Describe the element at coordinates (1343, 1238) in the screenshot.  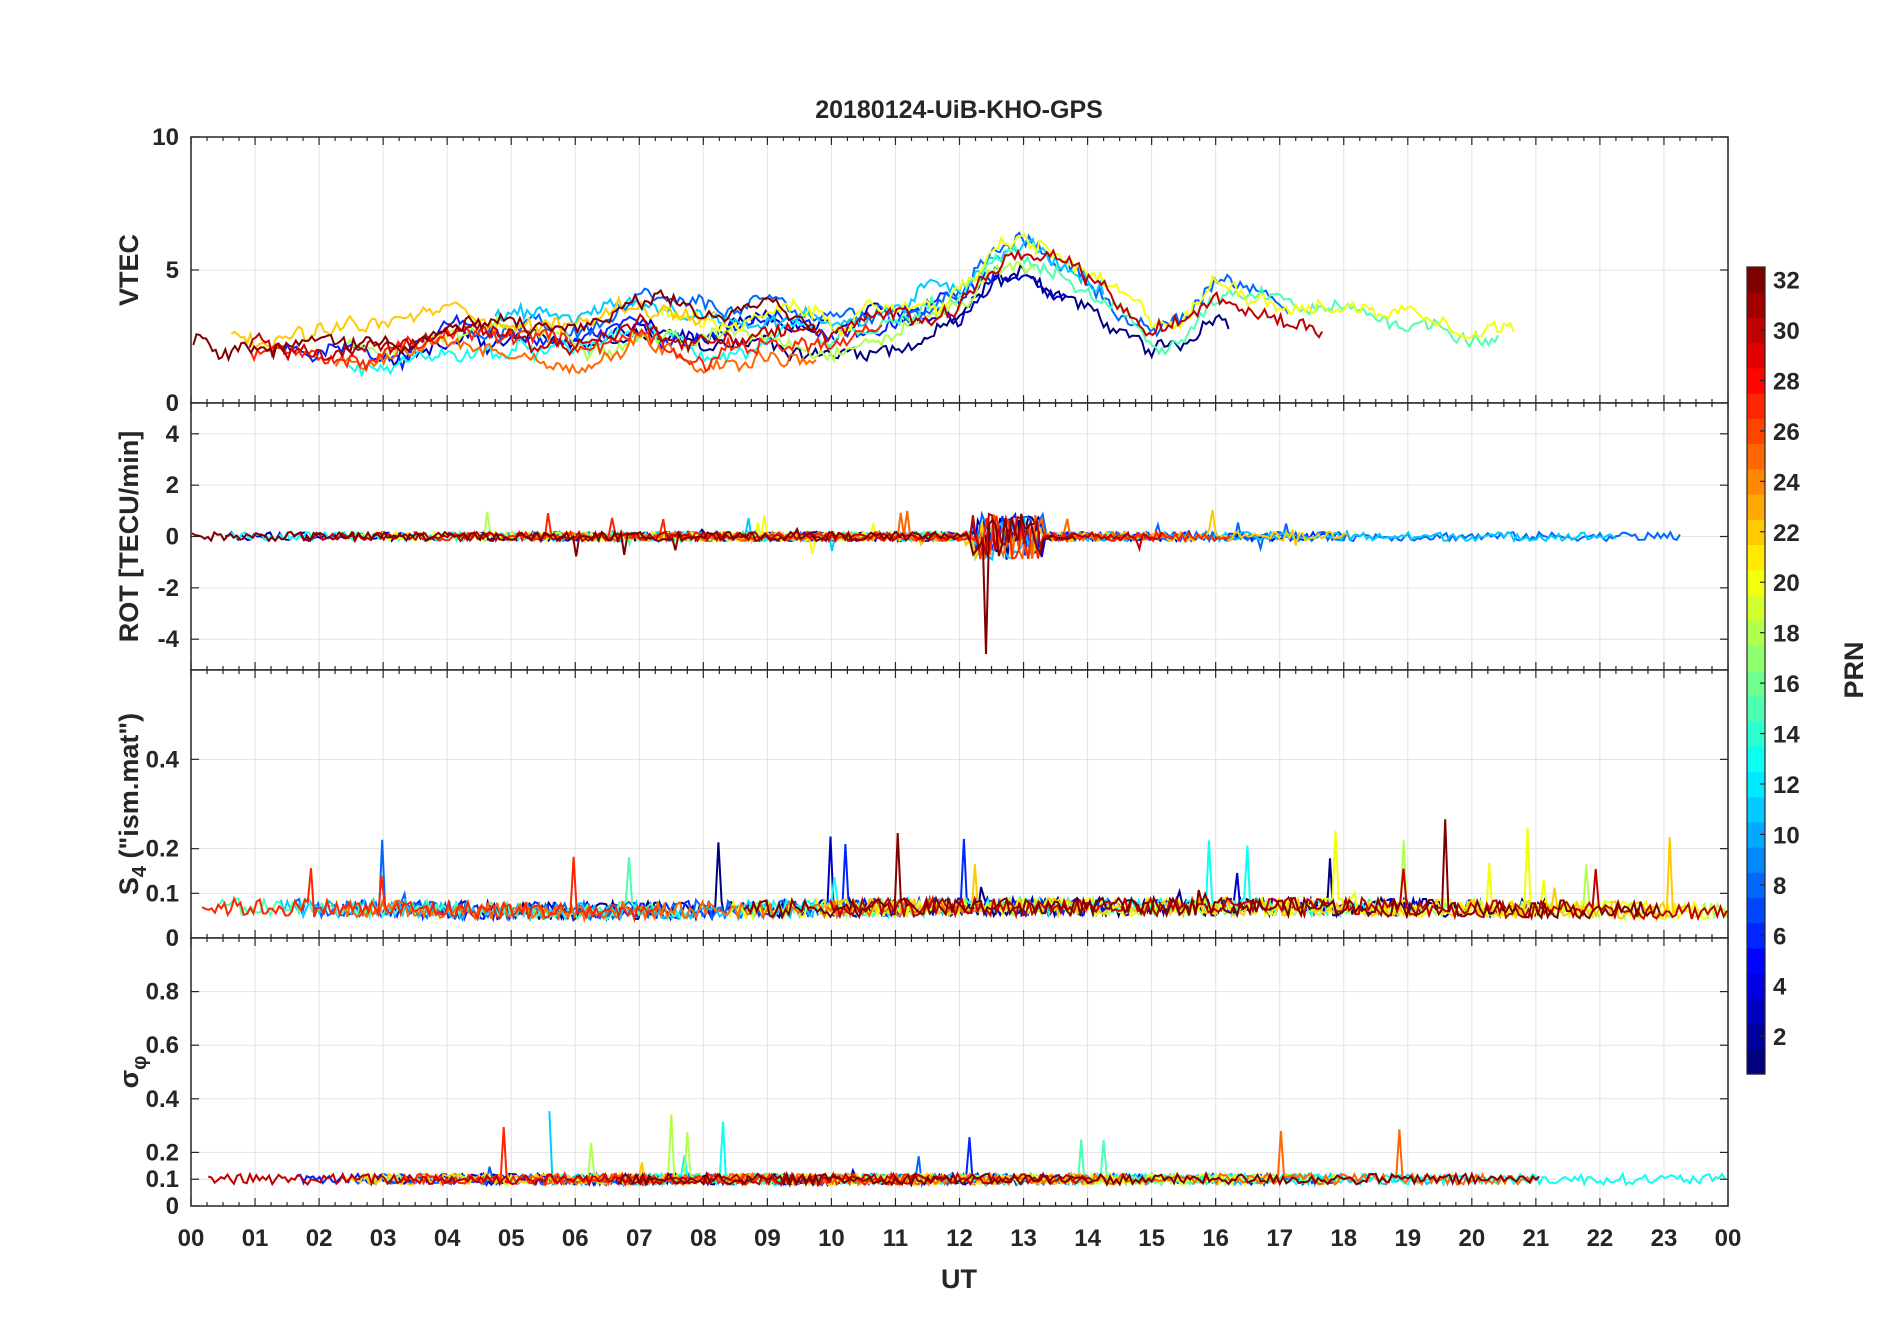
I see `x-tick-label: 18` at that location.